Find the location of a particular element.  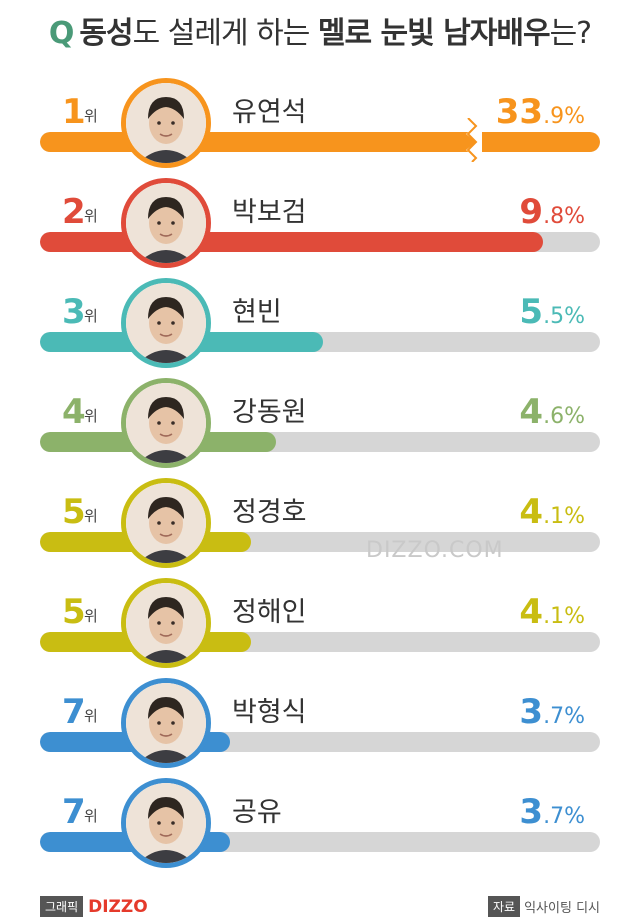

rank-number: 3 is located at coordinates (74, 312).